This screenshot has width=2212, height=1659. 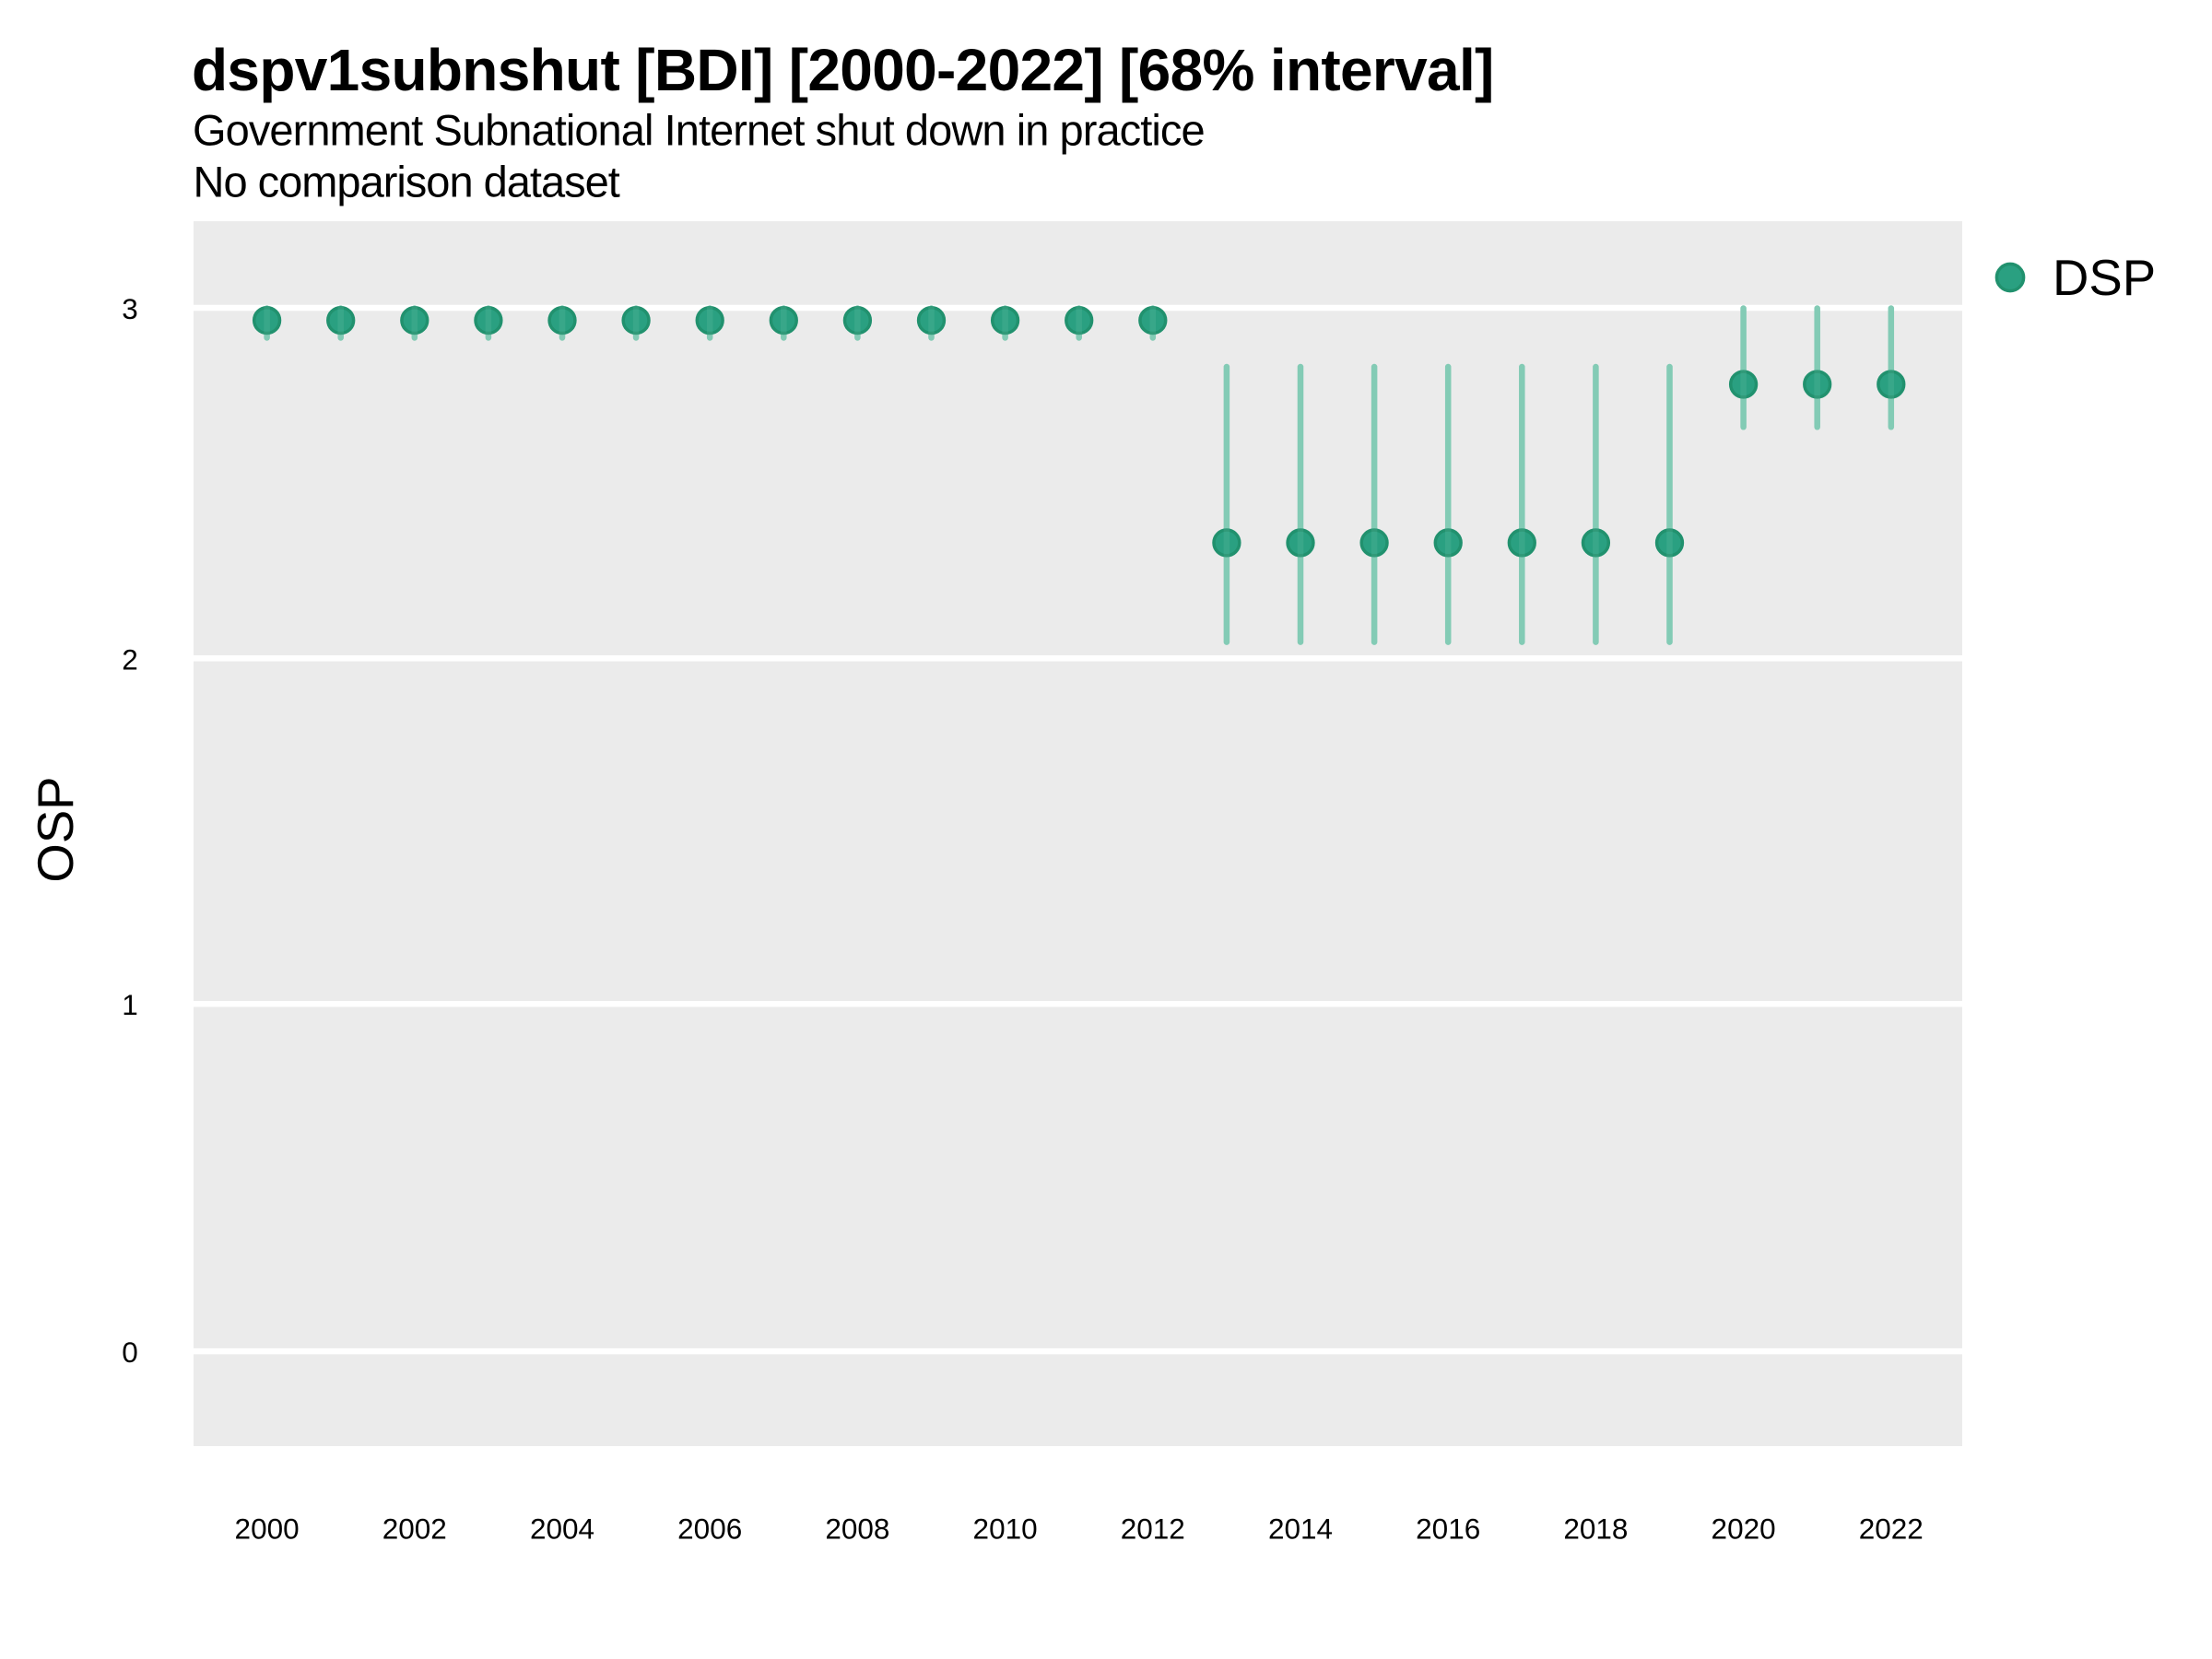 What do you see at coordinates (1300, 1529) in the screenshot?
I see `svg-text: 2014` at bounding box center [1300, 1529].